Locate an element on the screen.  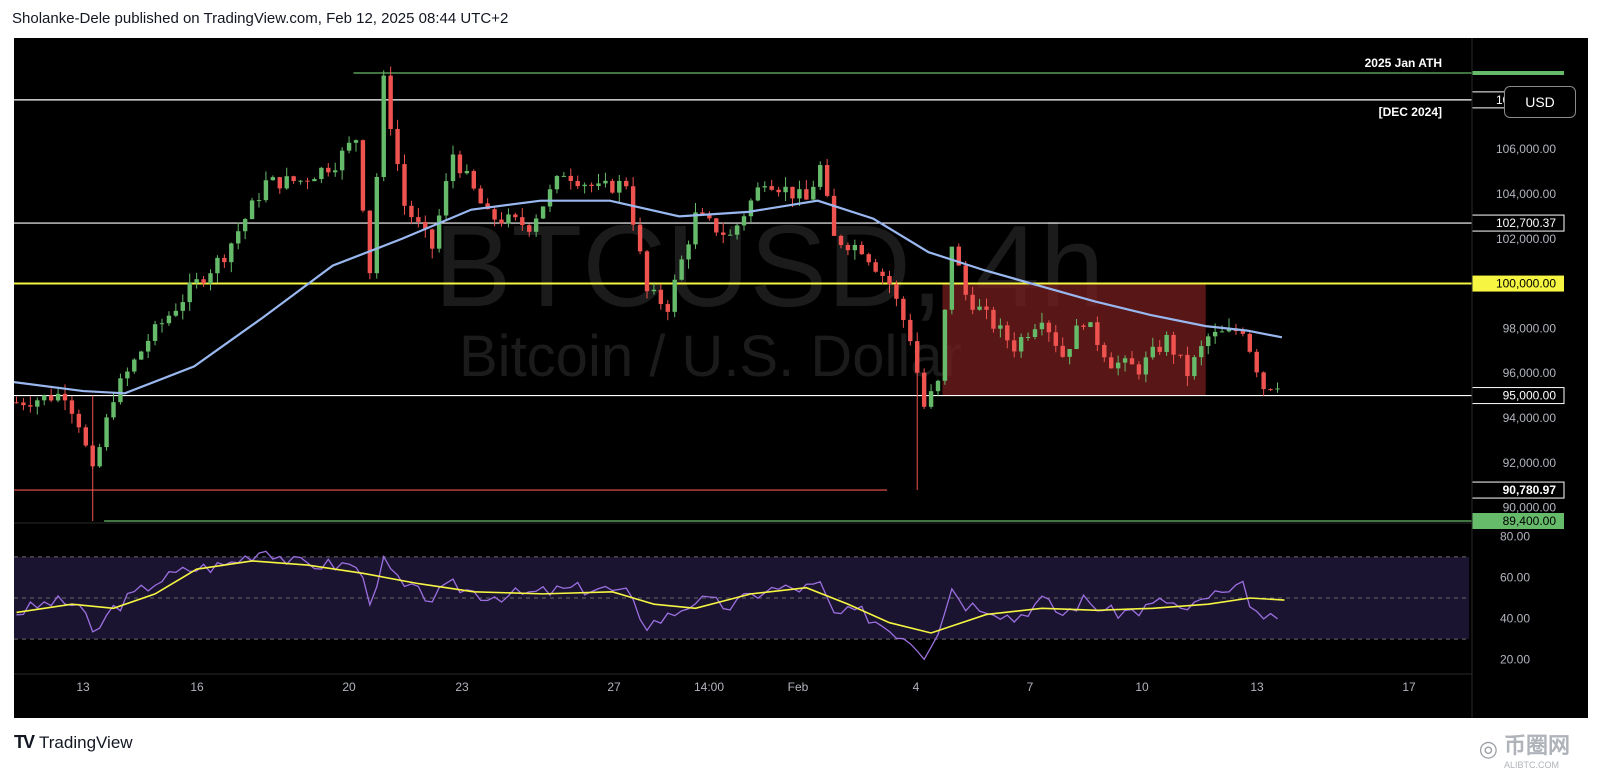
x-tick-1: 16 is located at coordinates (197, 687).